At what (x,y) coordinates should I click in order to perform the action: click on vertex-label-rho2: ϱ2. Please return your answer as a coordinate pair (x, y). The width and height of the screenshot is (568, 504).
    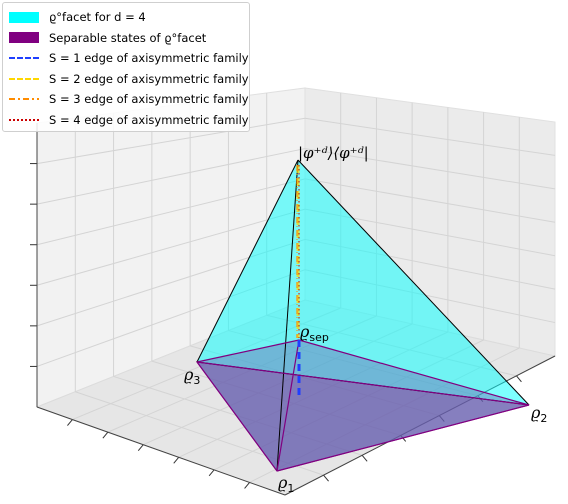
    Looking at the image, I should click on (539, 414).